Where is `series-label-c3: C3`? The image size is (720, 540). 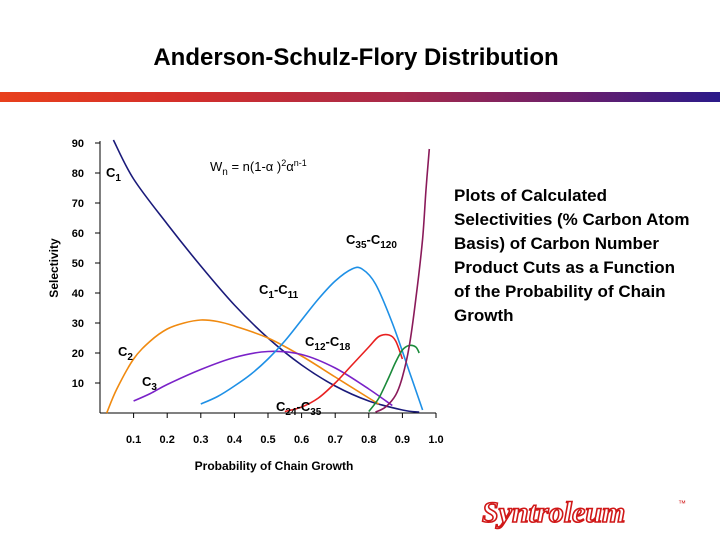
series-label-c3: C3 is located at coordinates (149, 383).